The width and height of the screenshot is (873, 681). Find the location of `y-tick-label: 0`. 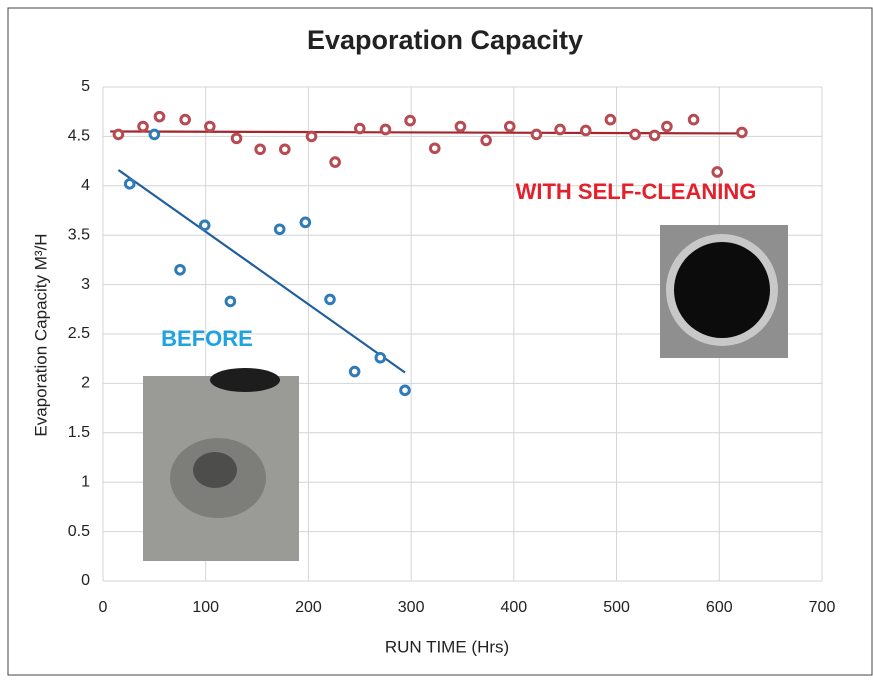

y-tick-label: 0 is located at coordinates (85, 580).